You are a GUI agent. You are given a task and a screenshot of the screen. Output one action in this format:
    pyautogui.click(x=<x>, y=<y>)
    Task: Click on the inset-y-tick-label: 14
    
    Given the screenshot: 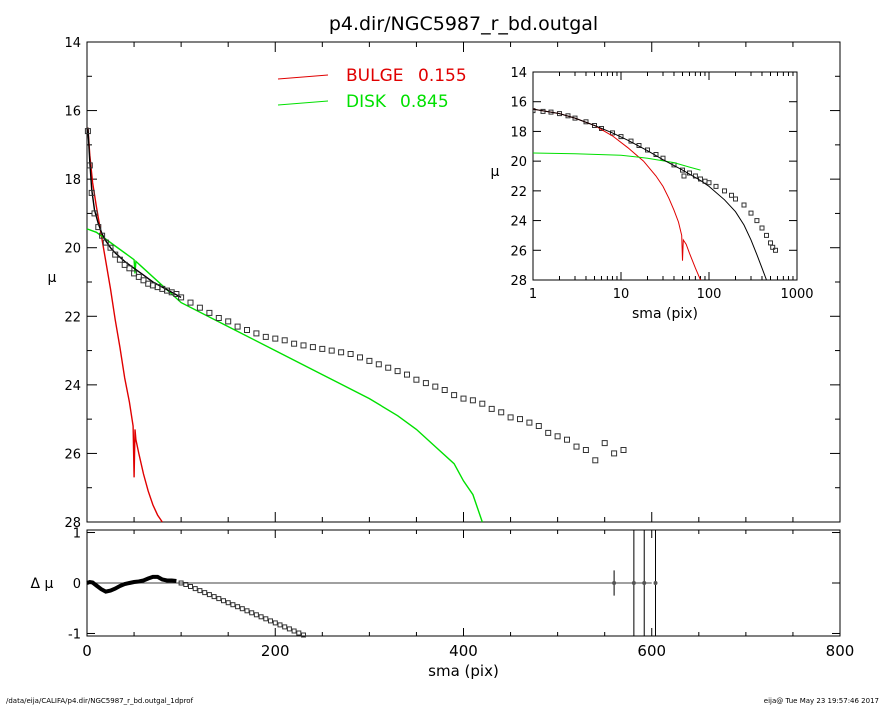 What is the action you would take?
    pyautogui.click(x=518, y=73)
    